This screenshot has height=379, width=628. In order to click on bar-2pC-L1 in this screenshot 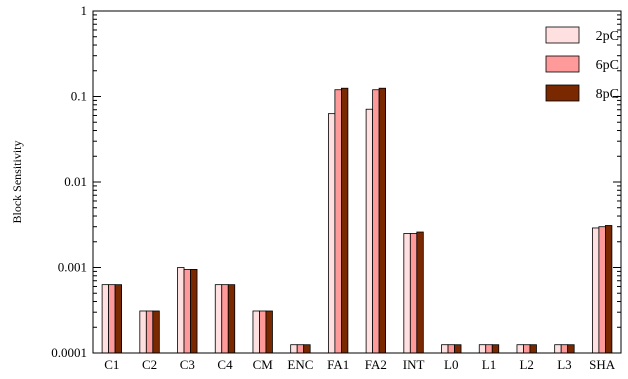, I will do `click(482, 349)`.